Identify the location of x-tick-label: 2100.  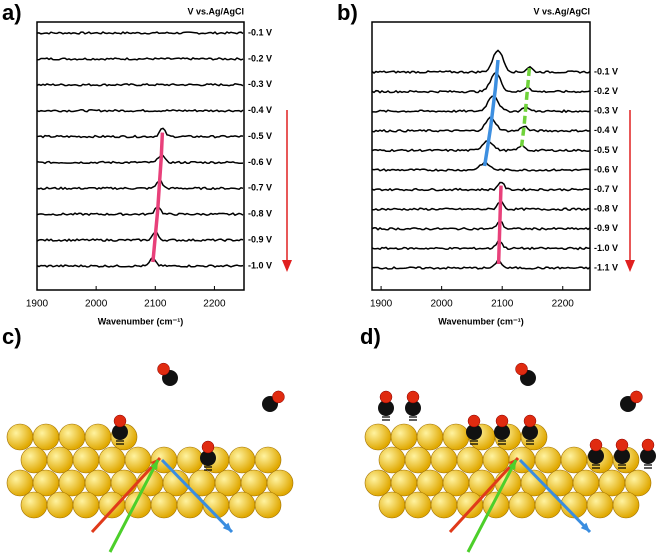
(155, 304).